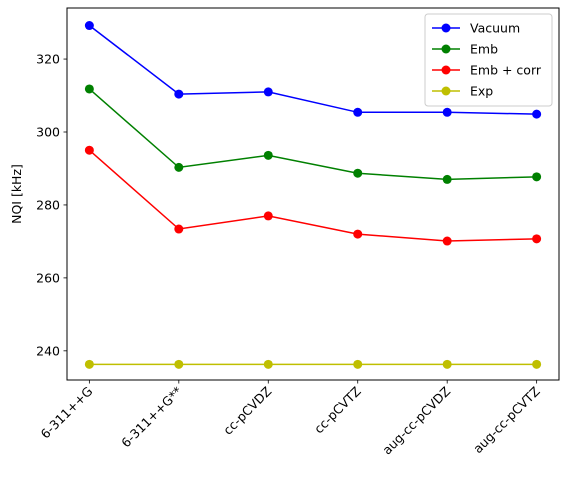 The height and width of the screenshot is (479, 588). Describe the element at coordinates (495, 28) in the screenshot. I see `legend-entry-0: Vacuum` at that location.